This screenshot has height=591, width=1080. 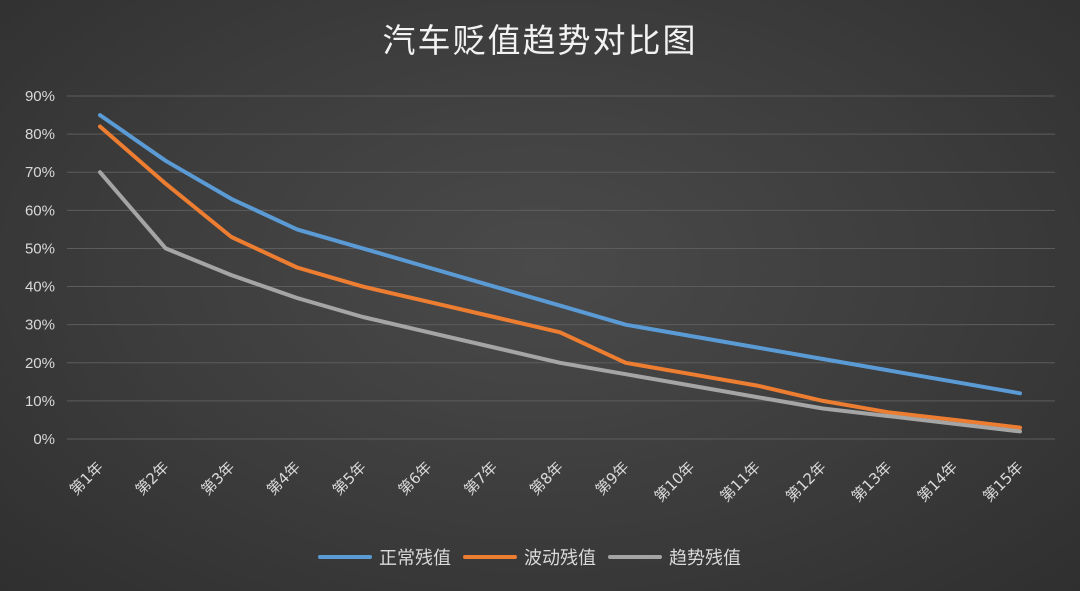 What do you see at coordinates (40, 363) in the screenshot?
I see `y-tick-label: 20%` at bounding box center [40, 363].